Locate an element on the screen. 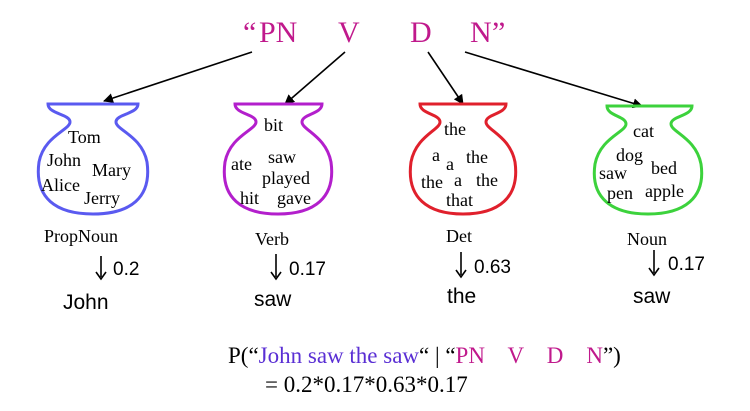 The width and height of the screenshot is (750, 411). arrow-pn is located at coordinates (178, 77).